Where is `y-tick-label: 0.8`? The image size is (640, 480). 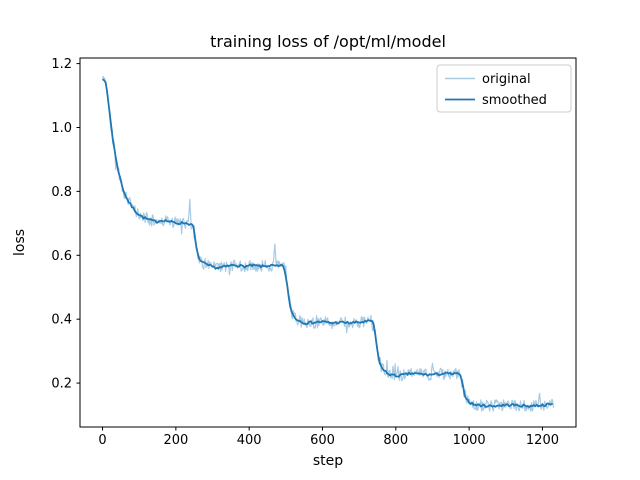
y-tick-label: 0.8 is located at coordinates (61, 192).